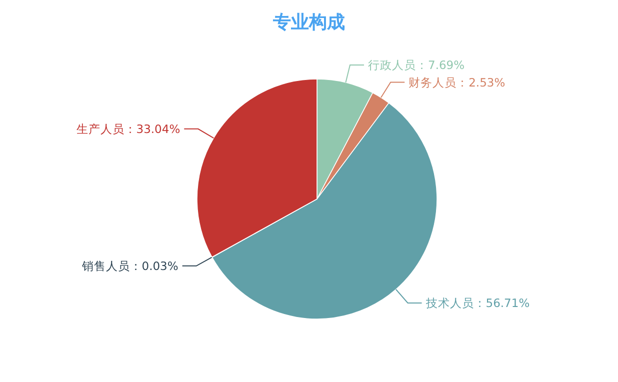  Describe the element at coordinates (457, 82) in the screenshot. I see `slice-label: 财务人员：2.53%` at that location.